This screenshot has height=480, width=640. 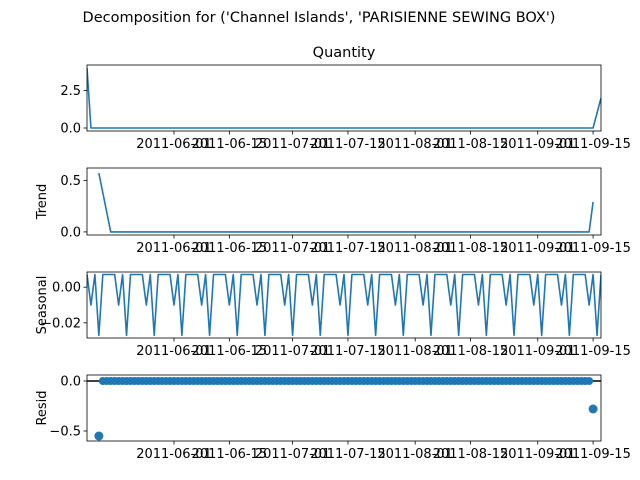 What do you see at coordinates (70, 91) in the screenshot?
I see `y-tick-label: 2.5` at bounding box center [70, 91].